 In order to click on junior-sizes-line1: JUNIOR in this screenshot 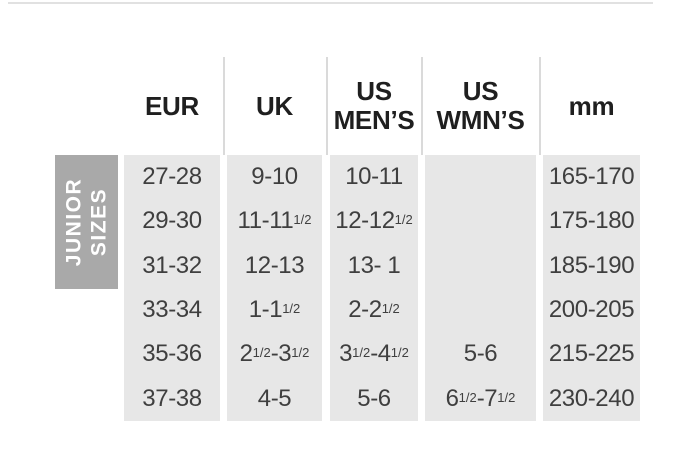, I will do `click(74, 222)`.